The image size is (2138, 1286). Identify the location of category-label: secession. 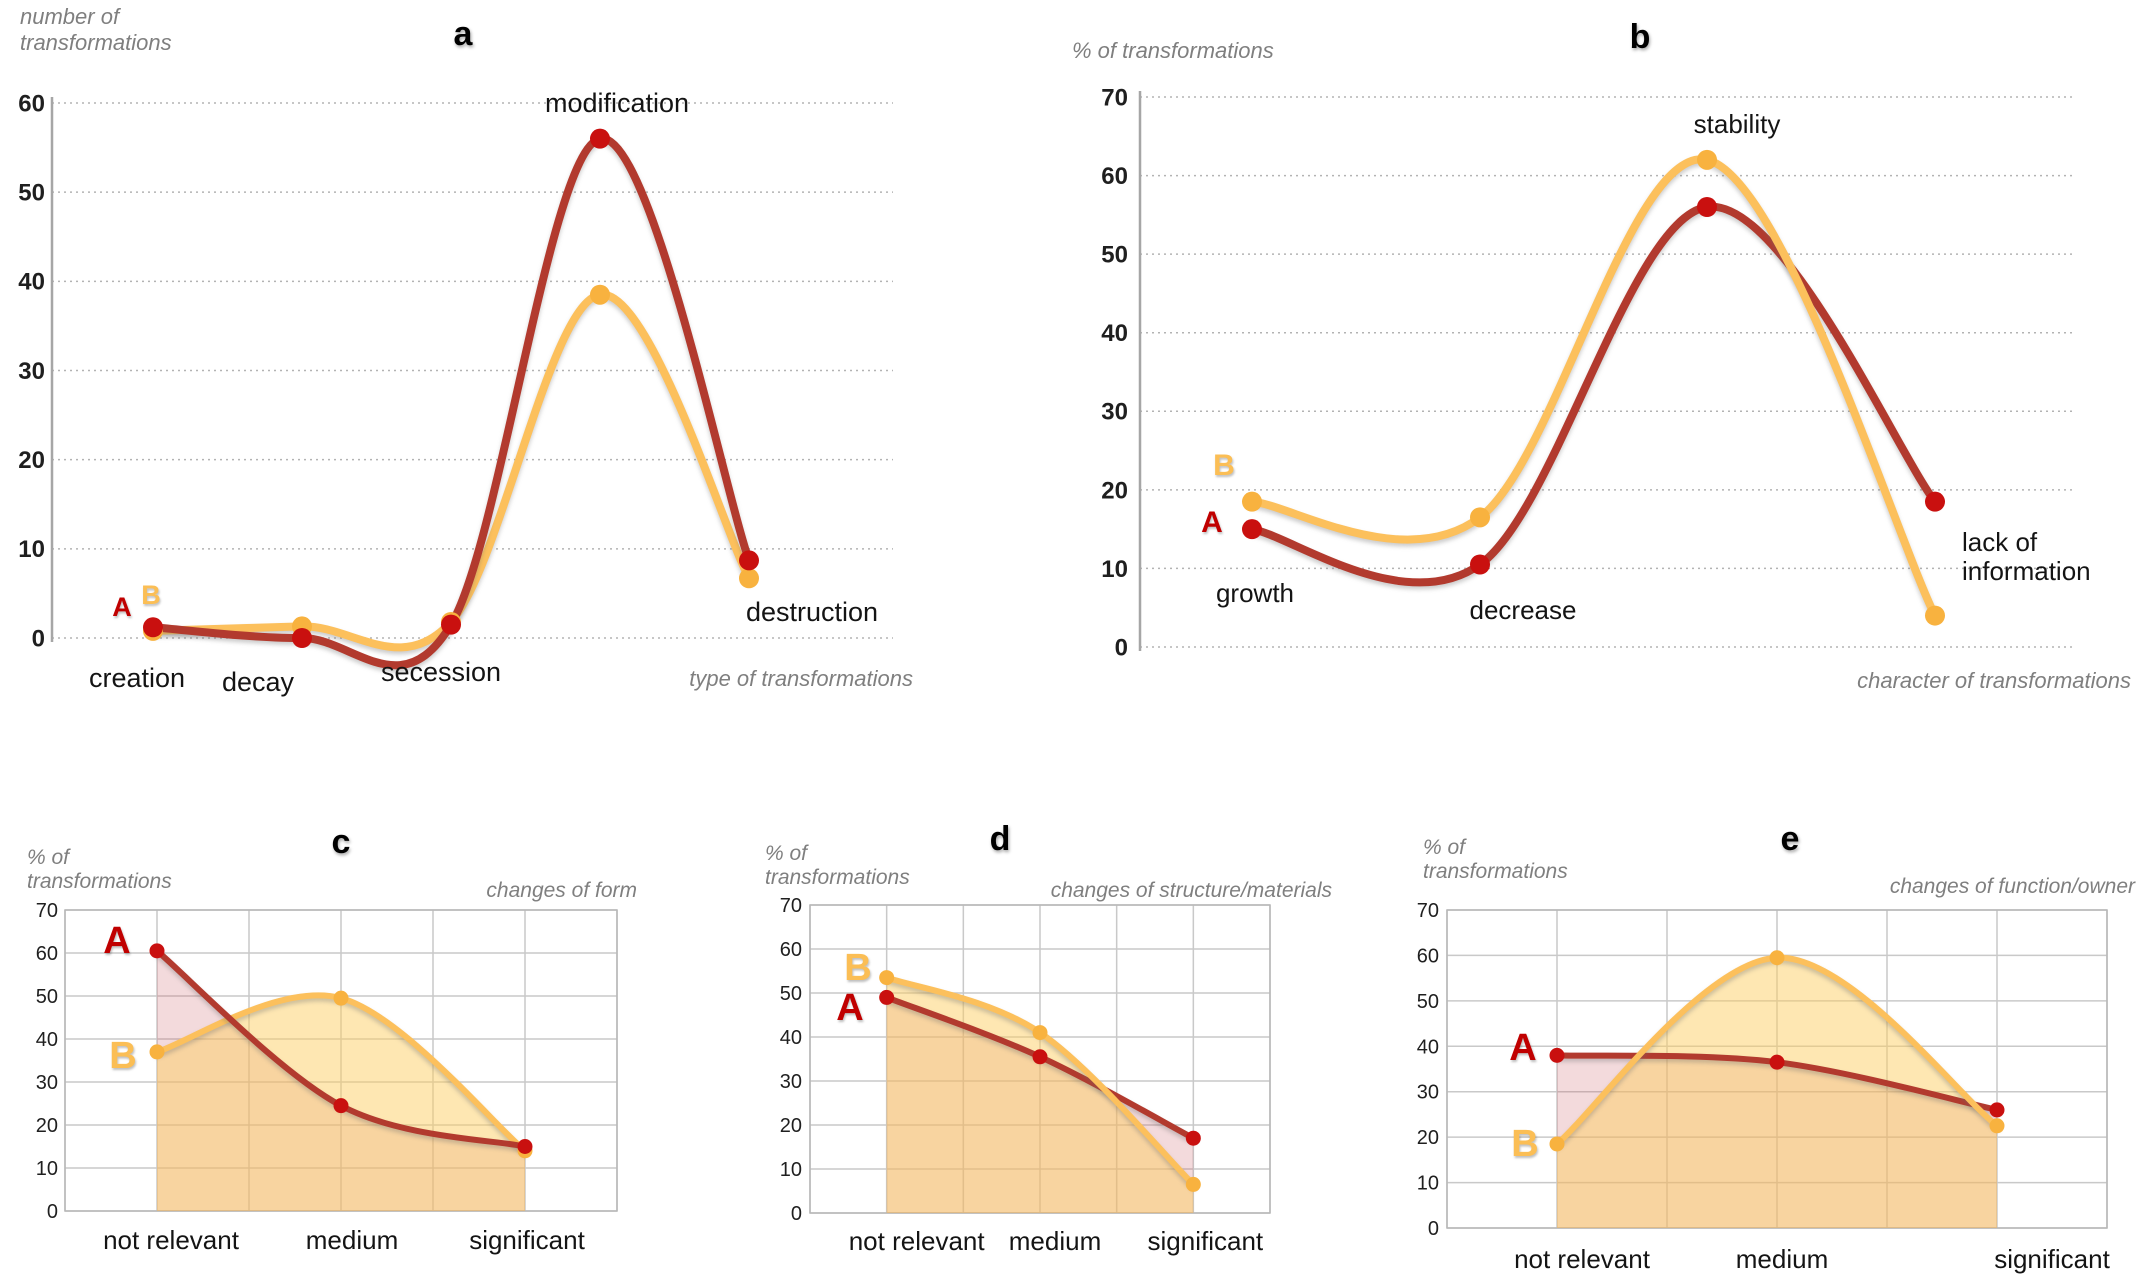
(441, 672).